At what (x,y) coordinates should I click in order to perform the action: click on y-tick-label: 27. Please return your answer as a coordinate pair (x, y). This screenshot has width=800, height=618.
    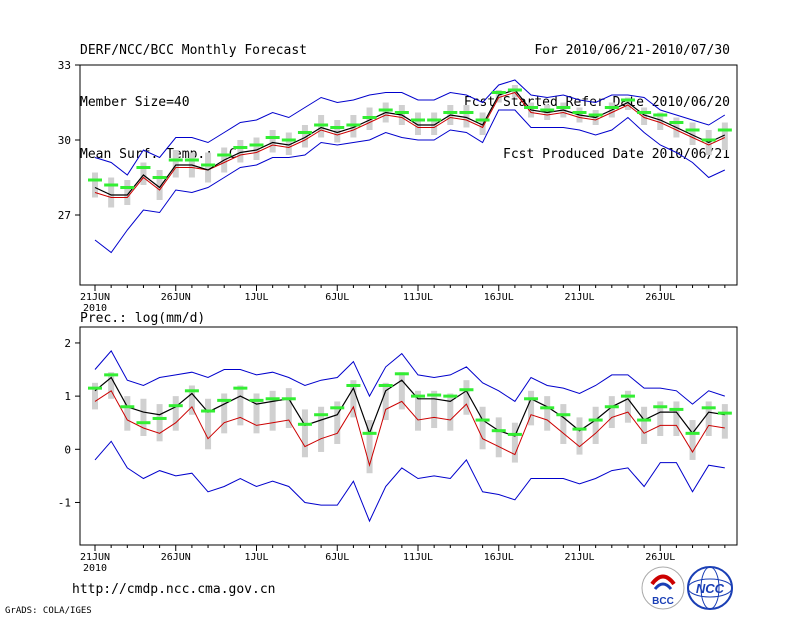
    Looking at the image, I should click on (64, 215).